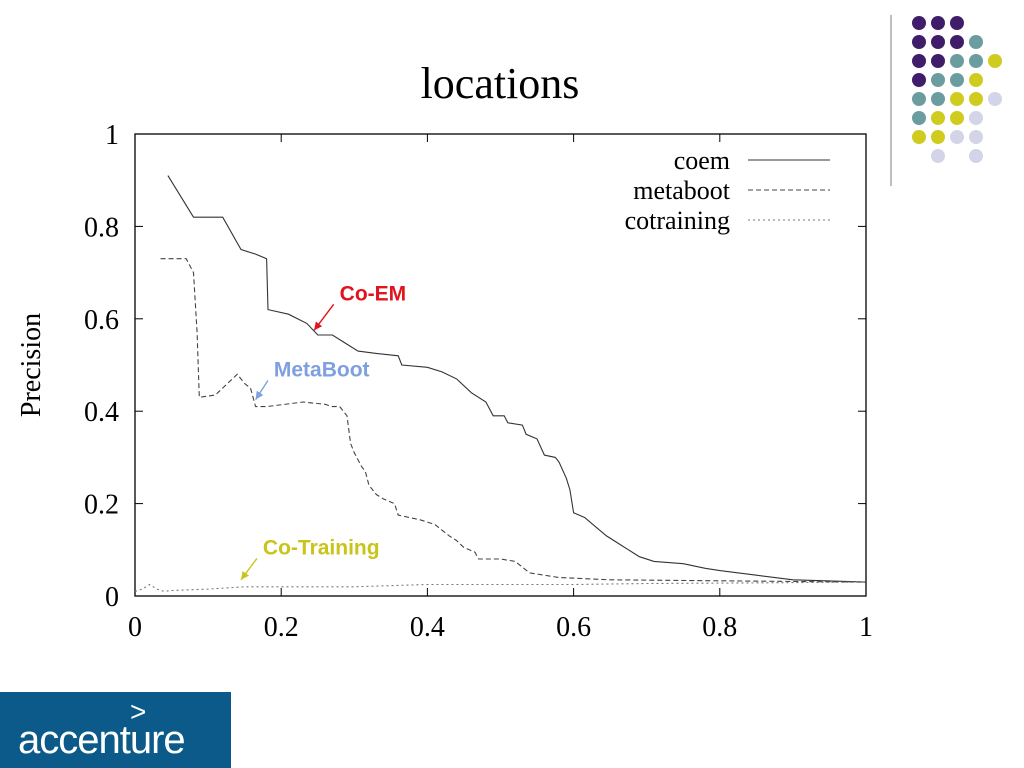 This screenshot has height=768, width=1024. Describe the element at coordinates (702, 160) in the screenshot. I see `legend-label-coem: coem` at that location.